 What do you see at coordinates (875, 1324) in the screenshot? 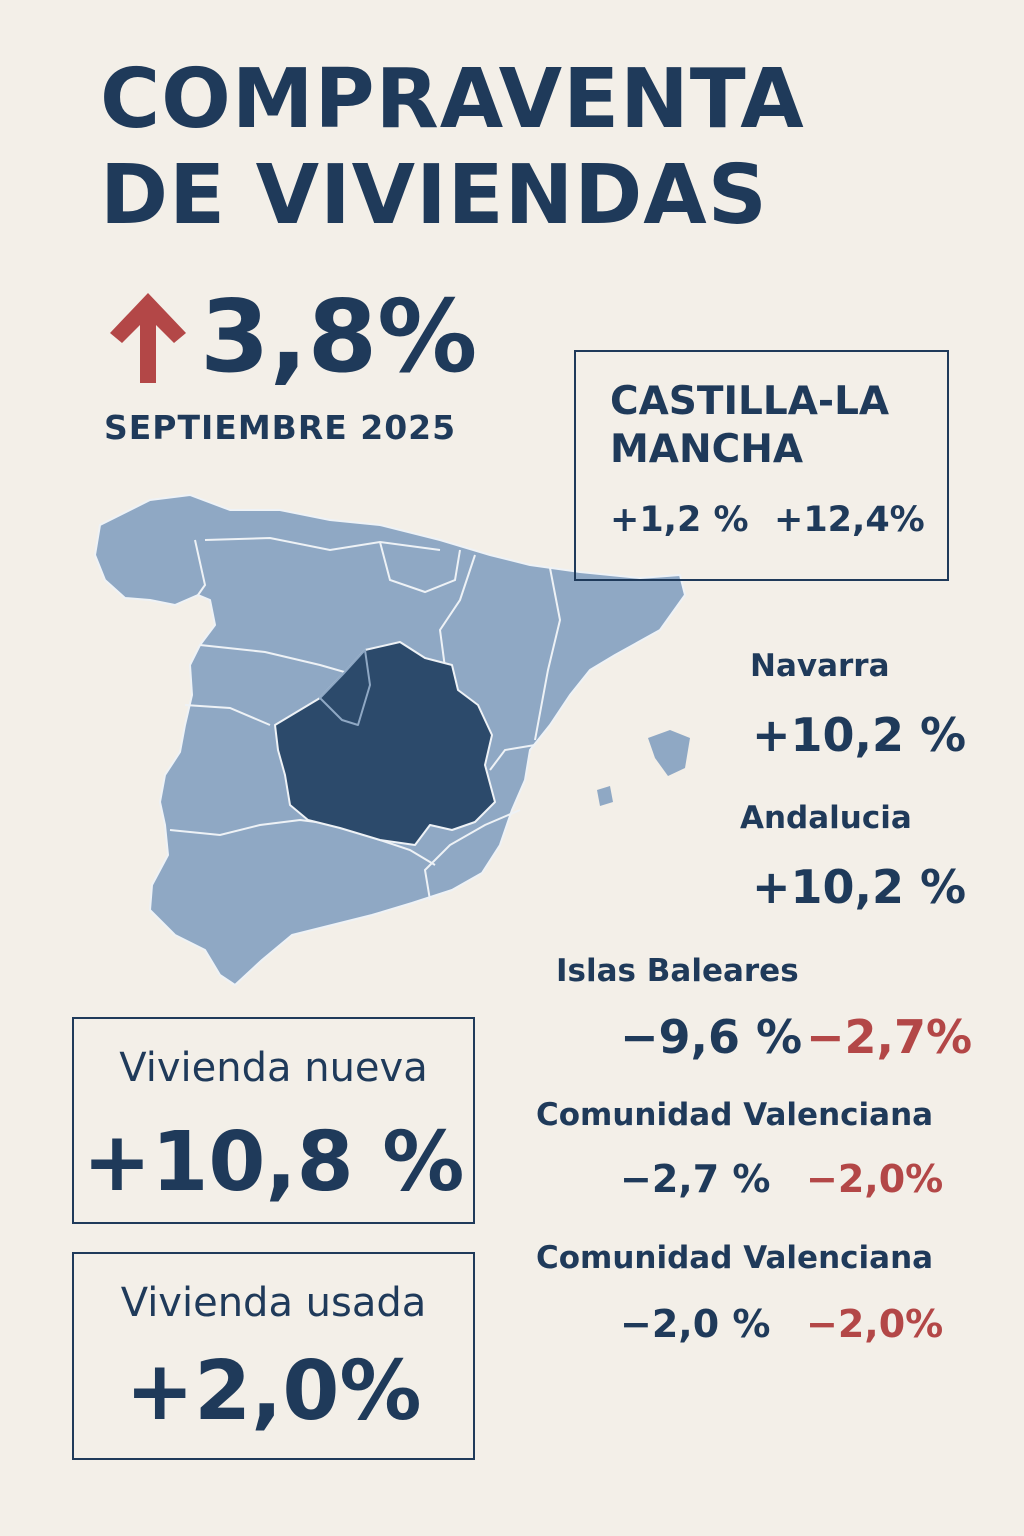
I see `region-value2-valenciana-2: −2,0%` at bounding box center [875, 1324].